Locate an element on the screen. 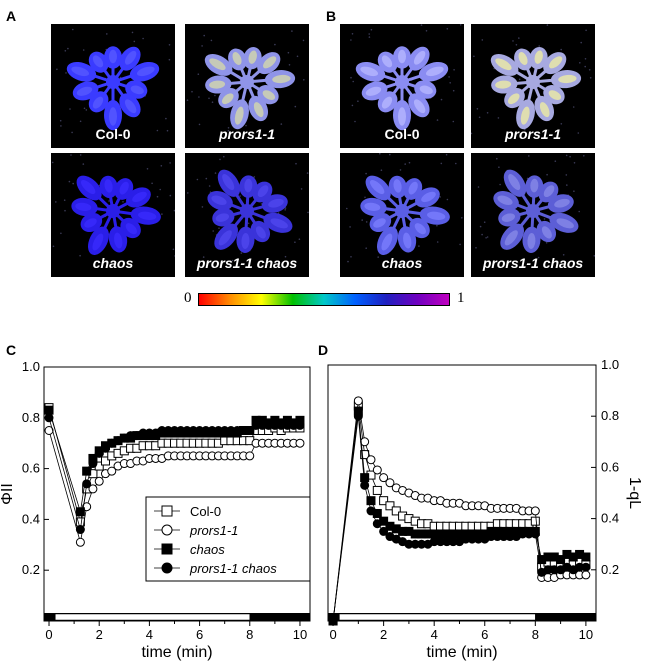 The image size is (645, 671). panel-letter-a: A is located at coordinates (11, 16).